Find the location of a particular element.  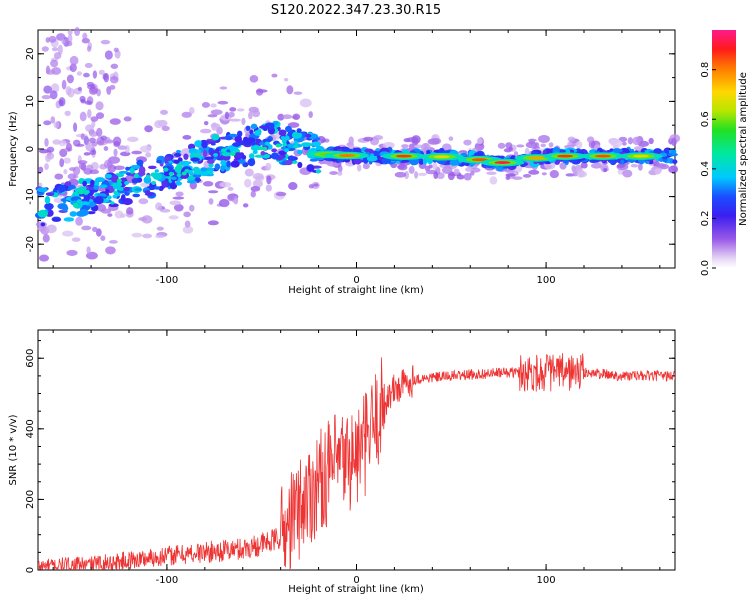

spectrogram-ytick-label: 0 is located at coordinates (30, 149).